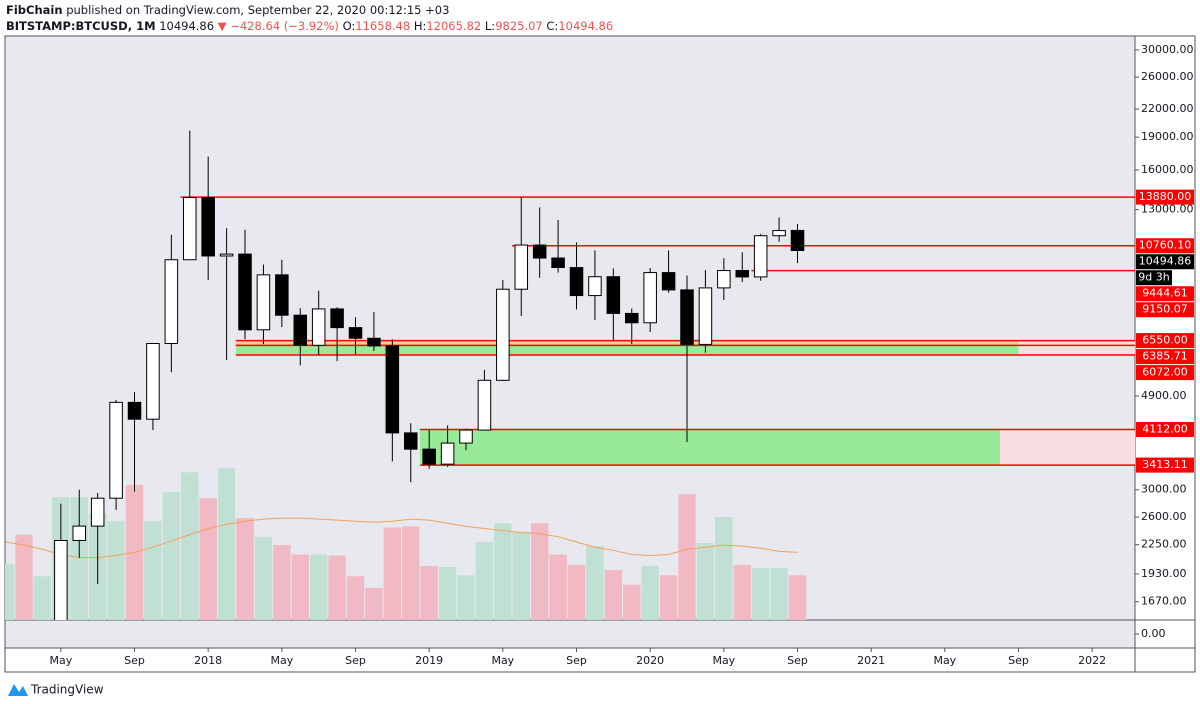 The image size is (1200, 704). I want to click on x-tick-label: 2021, so click(871, 660).